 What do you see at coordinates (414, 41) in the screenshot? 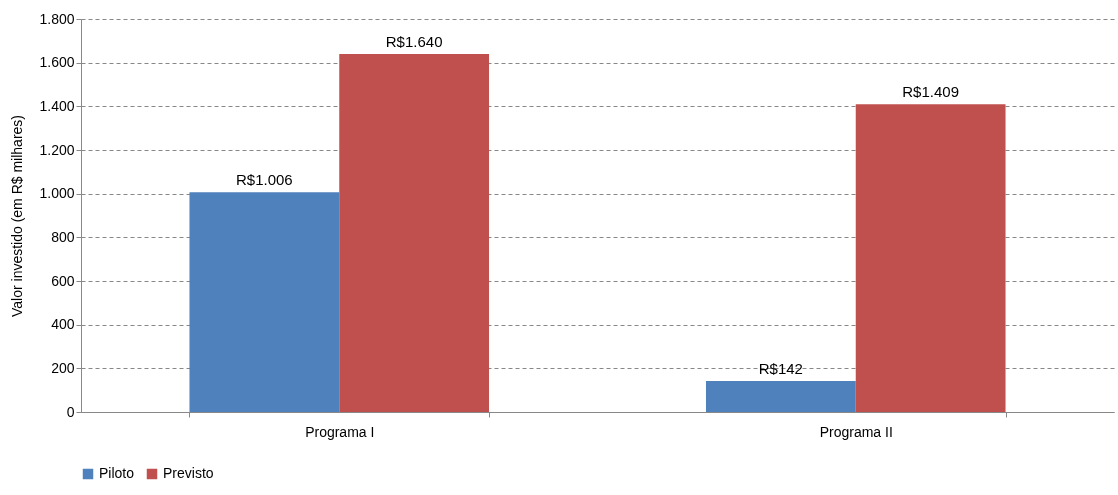
I see `data-label: R$1.640` at bounding box center [414, 41].